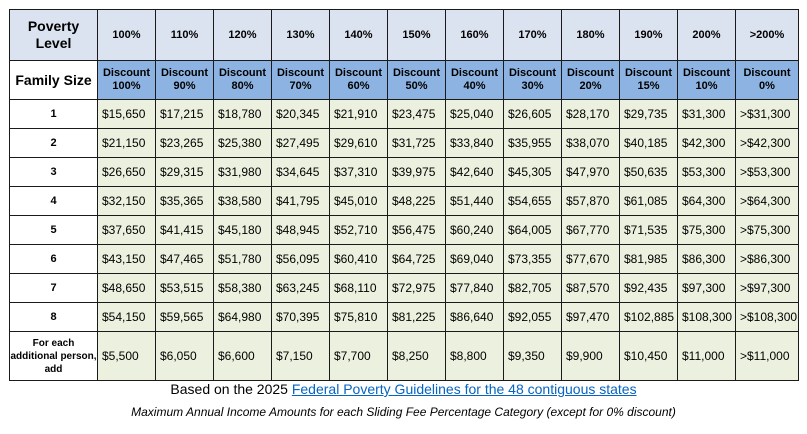 The width and height of the screenshot is (807, 434). I want to click on income-cell: >$86,300, so click(767, 259).